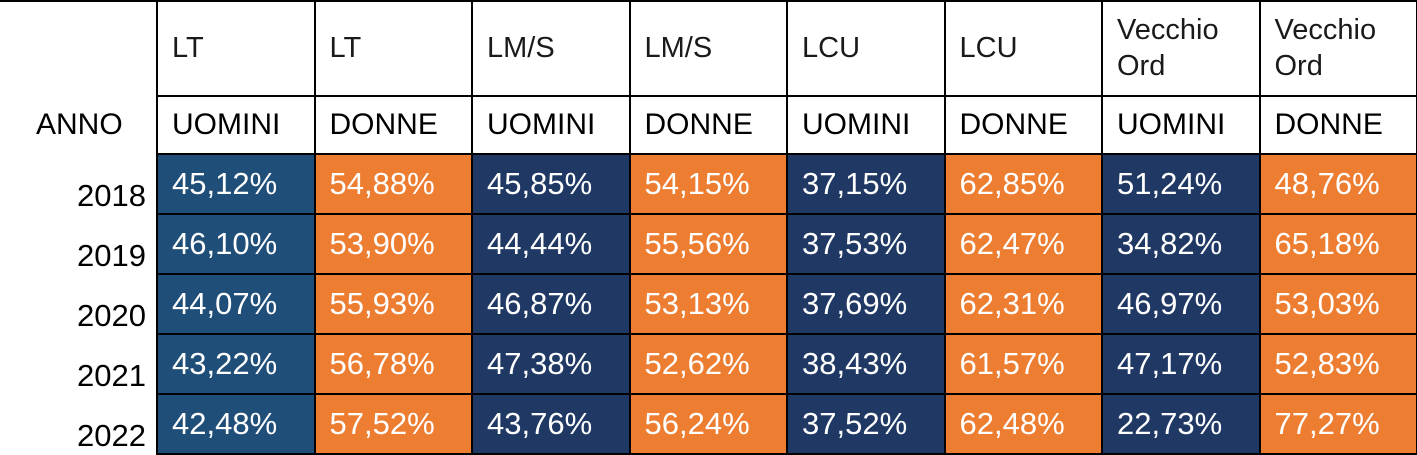  I want to click on women-percentage-cell: 53,90%, so click(394, 244).